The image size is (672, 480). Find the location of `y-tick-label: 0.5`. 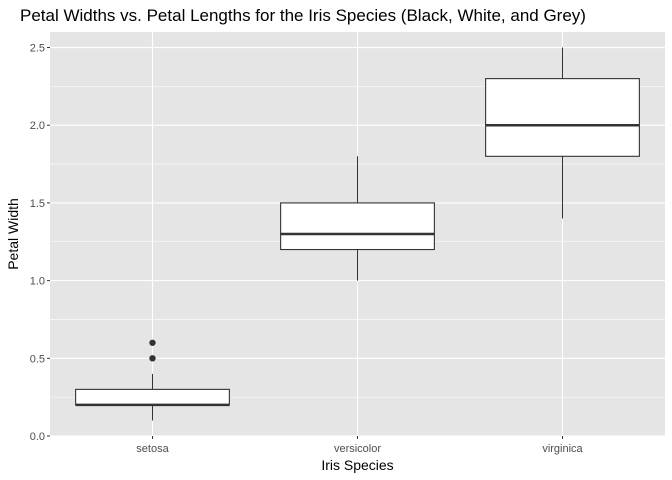

y-tick-label: 0.5 is located at coordinates (37, 359).